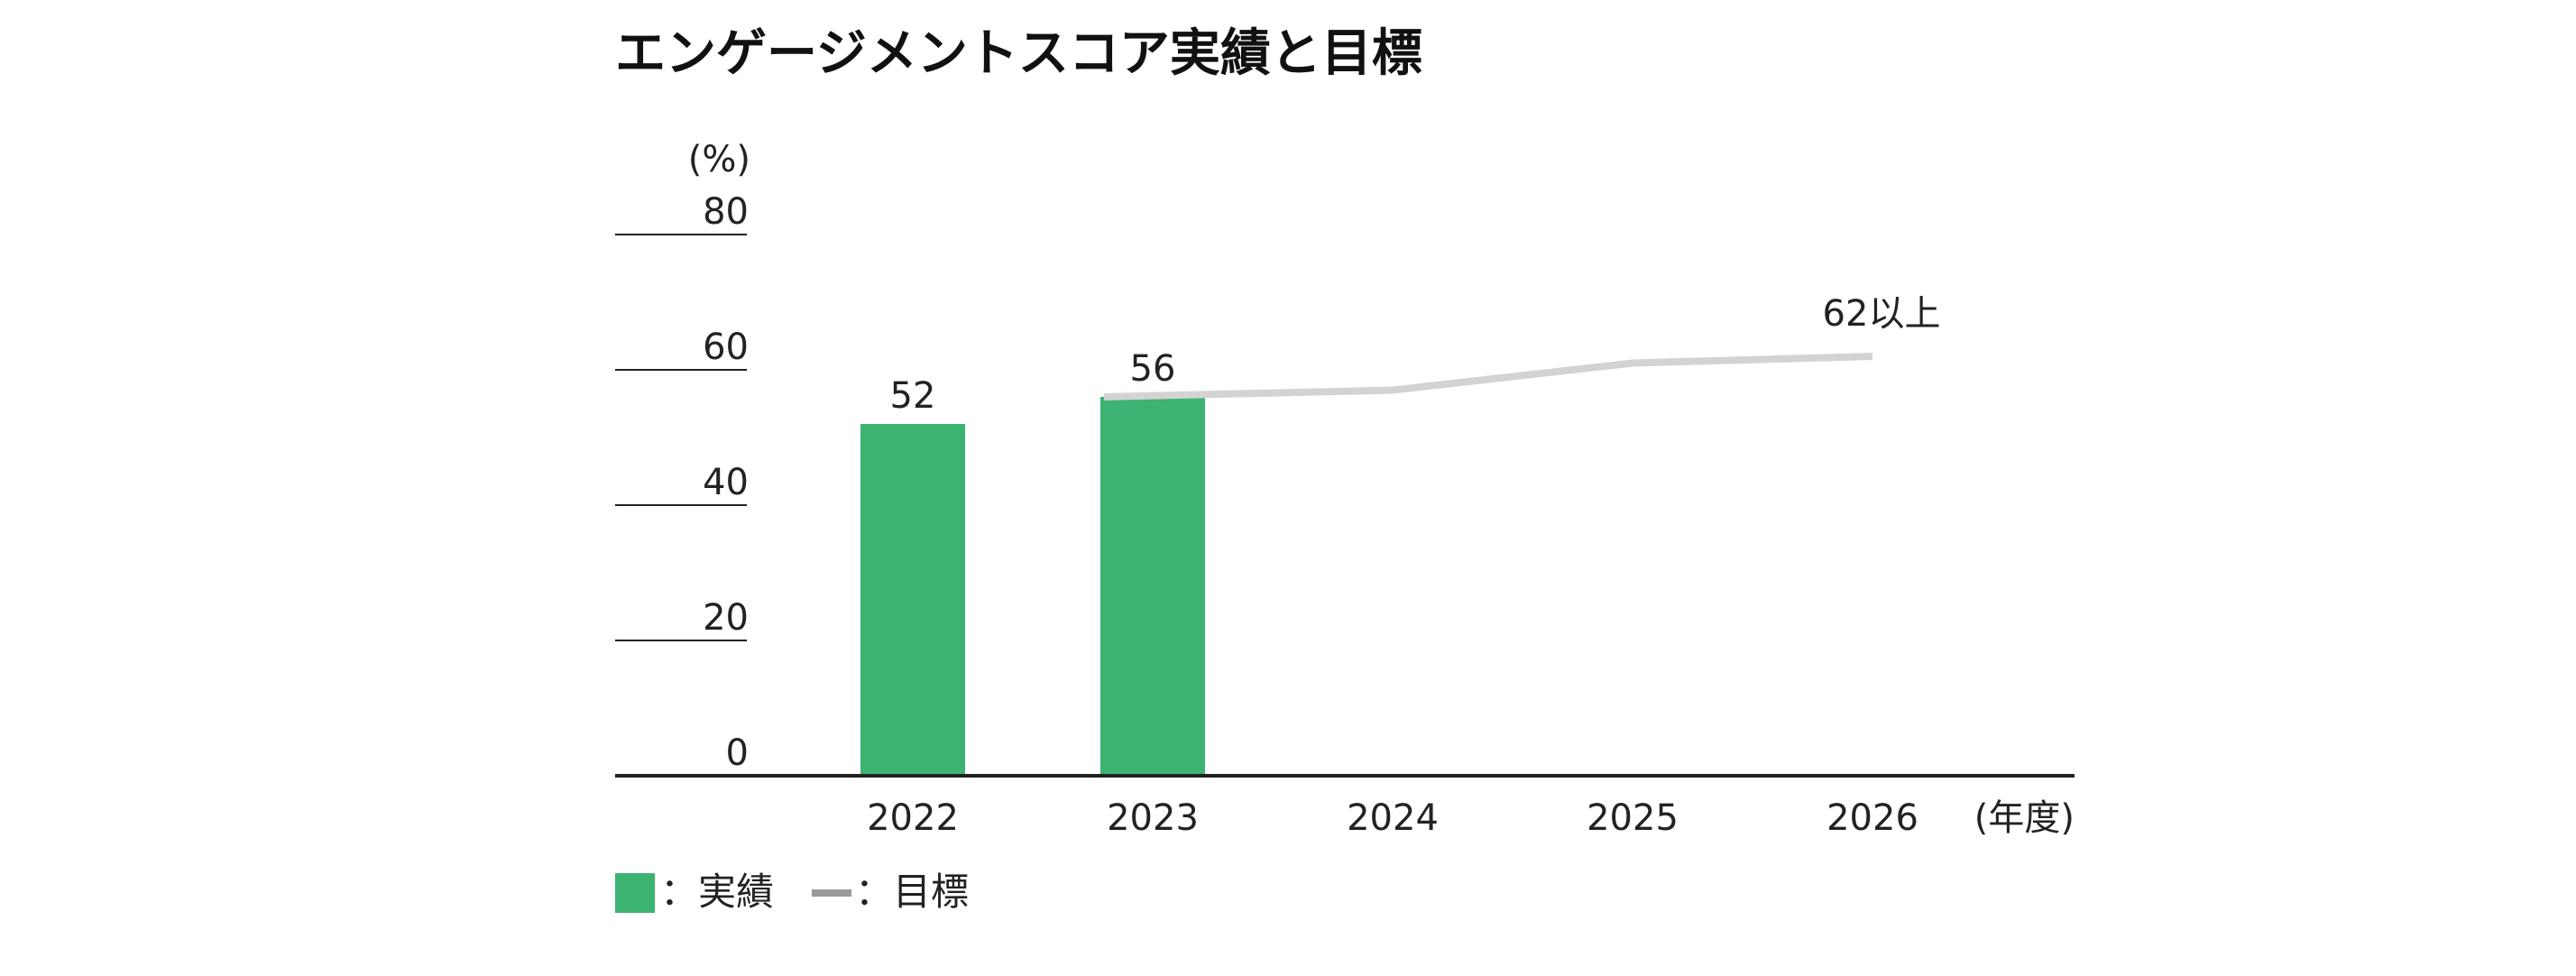  What do you see at coordinates (1032, 562) in the screenshot?
I see `bar-series: 52 56` at bounding box center [1032, 562].